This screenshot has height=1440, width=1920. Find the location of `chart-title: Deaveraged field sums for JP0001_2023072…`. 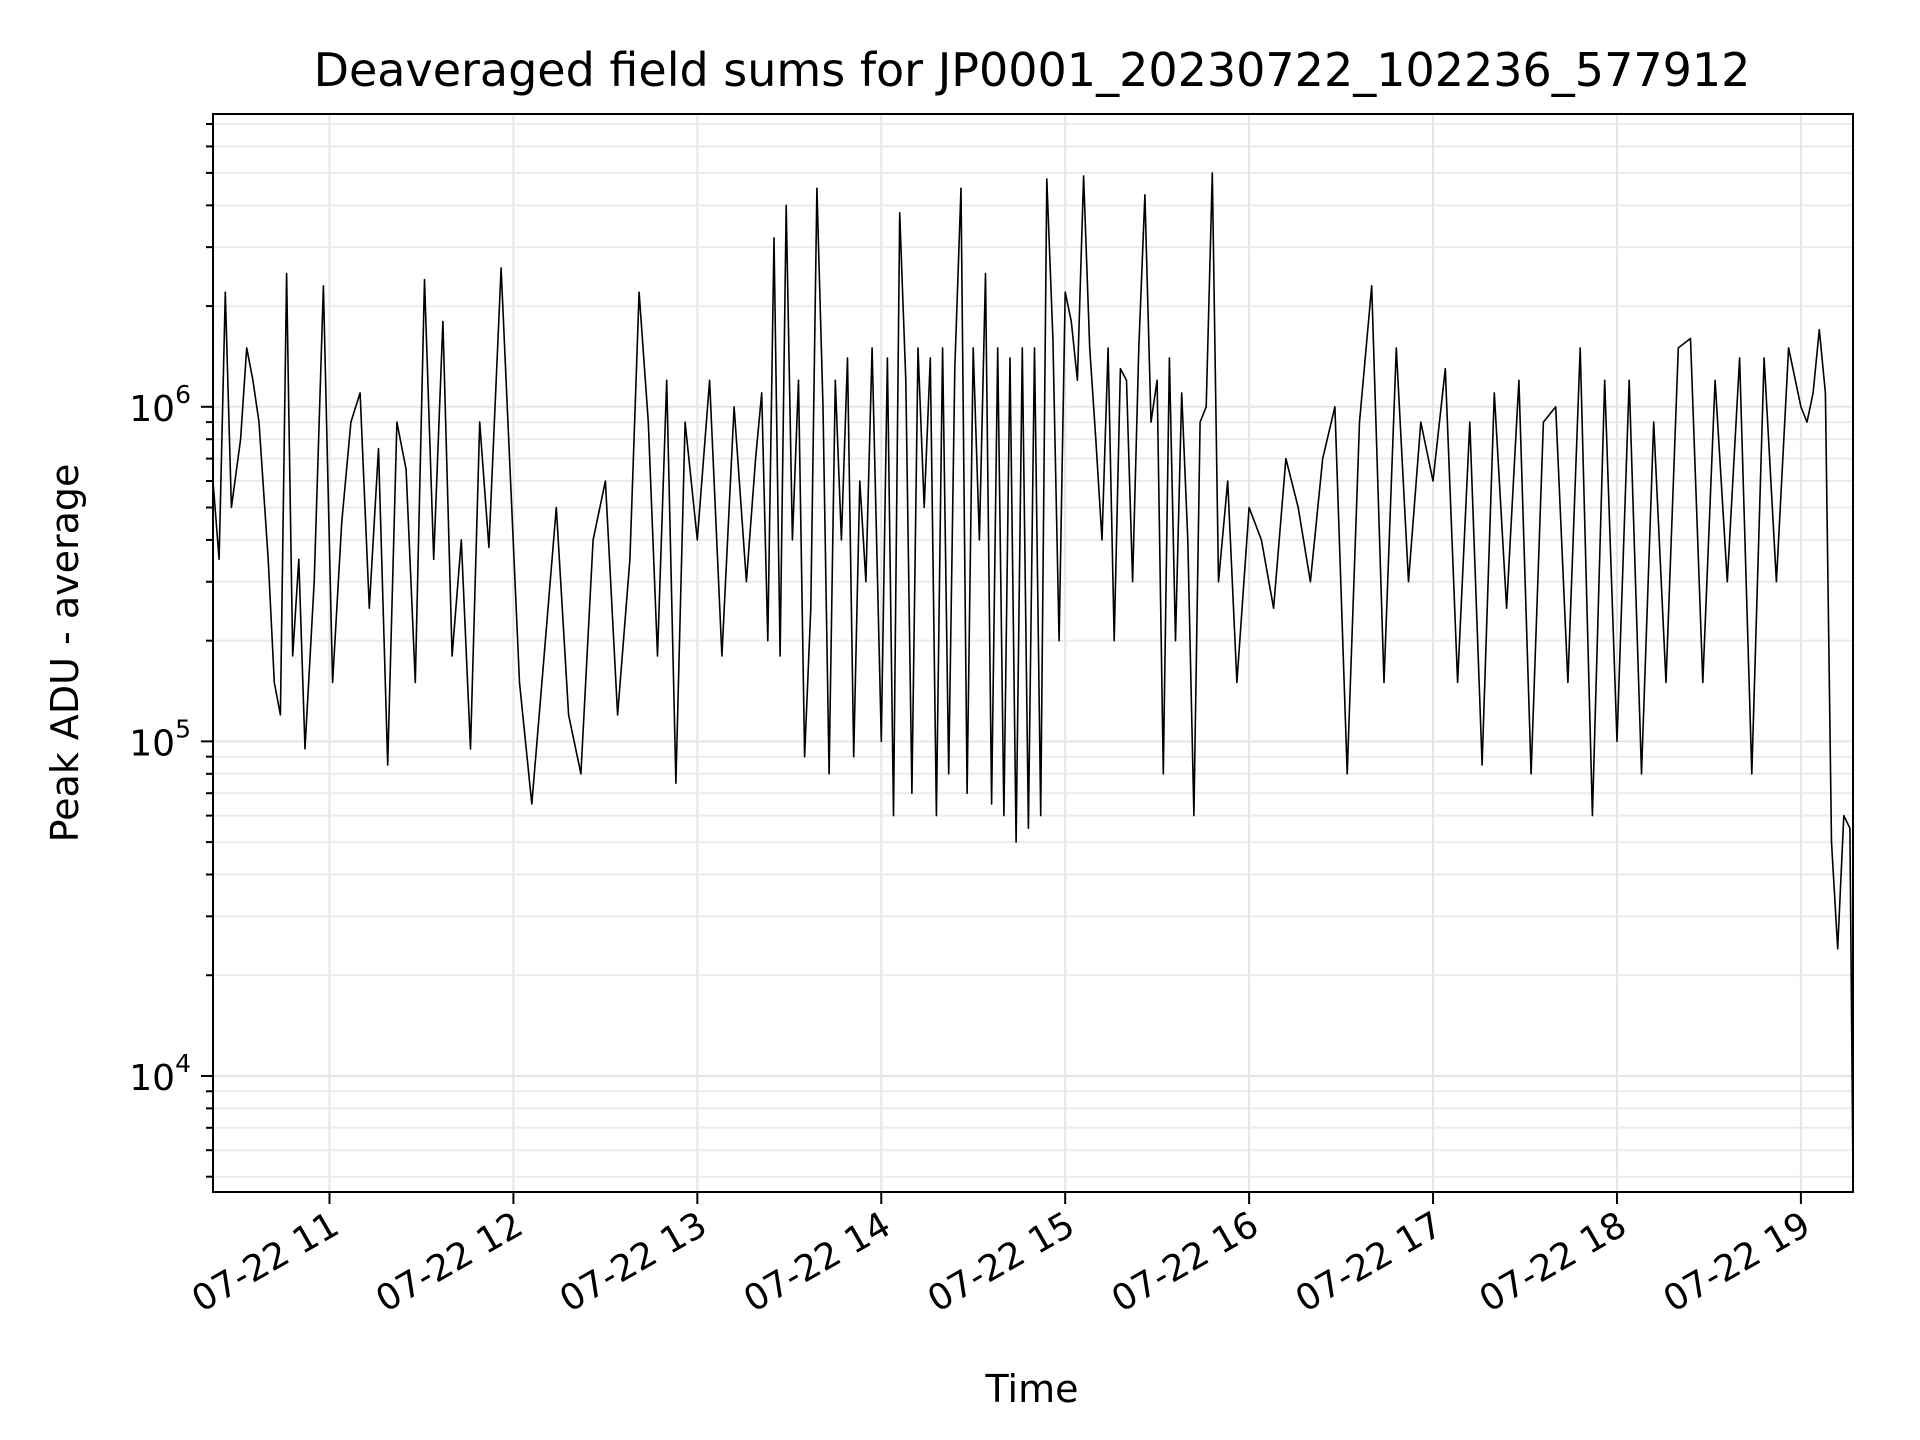

chart-title: Deaveraged field sums for JP0001_2023072… is located at coordinates (1032, 70).